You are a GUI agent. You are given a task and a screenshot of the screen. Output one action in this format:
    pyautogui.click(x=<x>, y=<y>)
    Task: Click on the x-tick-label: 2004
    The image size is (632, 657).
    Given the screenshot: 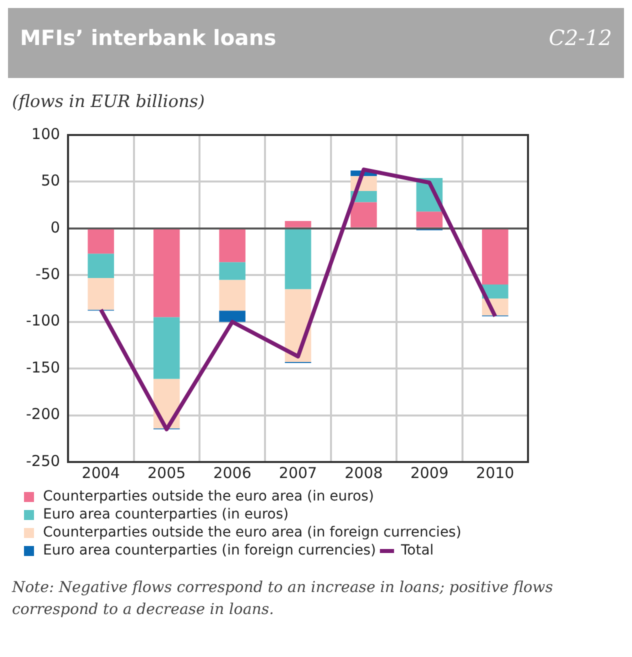 What is the action you would take?
    pyautogui.click(x=101, y=473)
    